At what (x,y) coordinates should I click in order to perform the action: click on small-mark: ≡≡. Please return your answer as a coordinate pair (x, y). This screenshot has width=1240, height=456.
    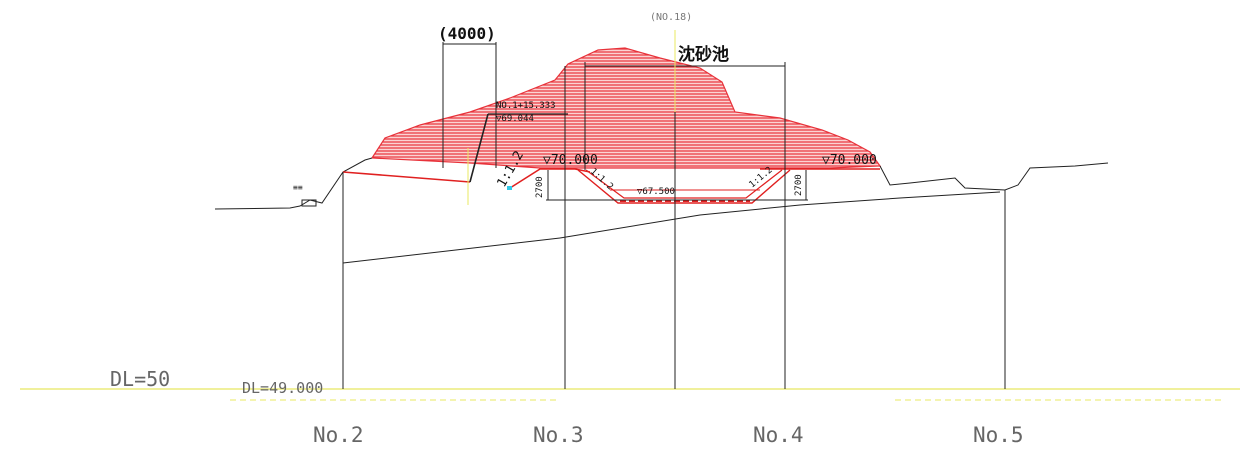
    Looking at the image, I should click on (298, 187).